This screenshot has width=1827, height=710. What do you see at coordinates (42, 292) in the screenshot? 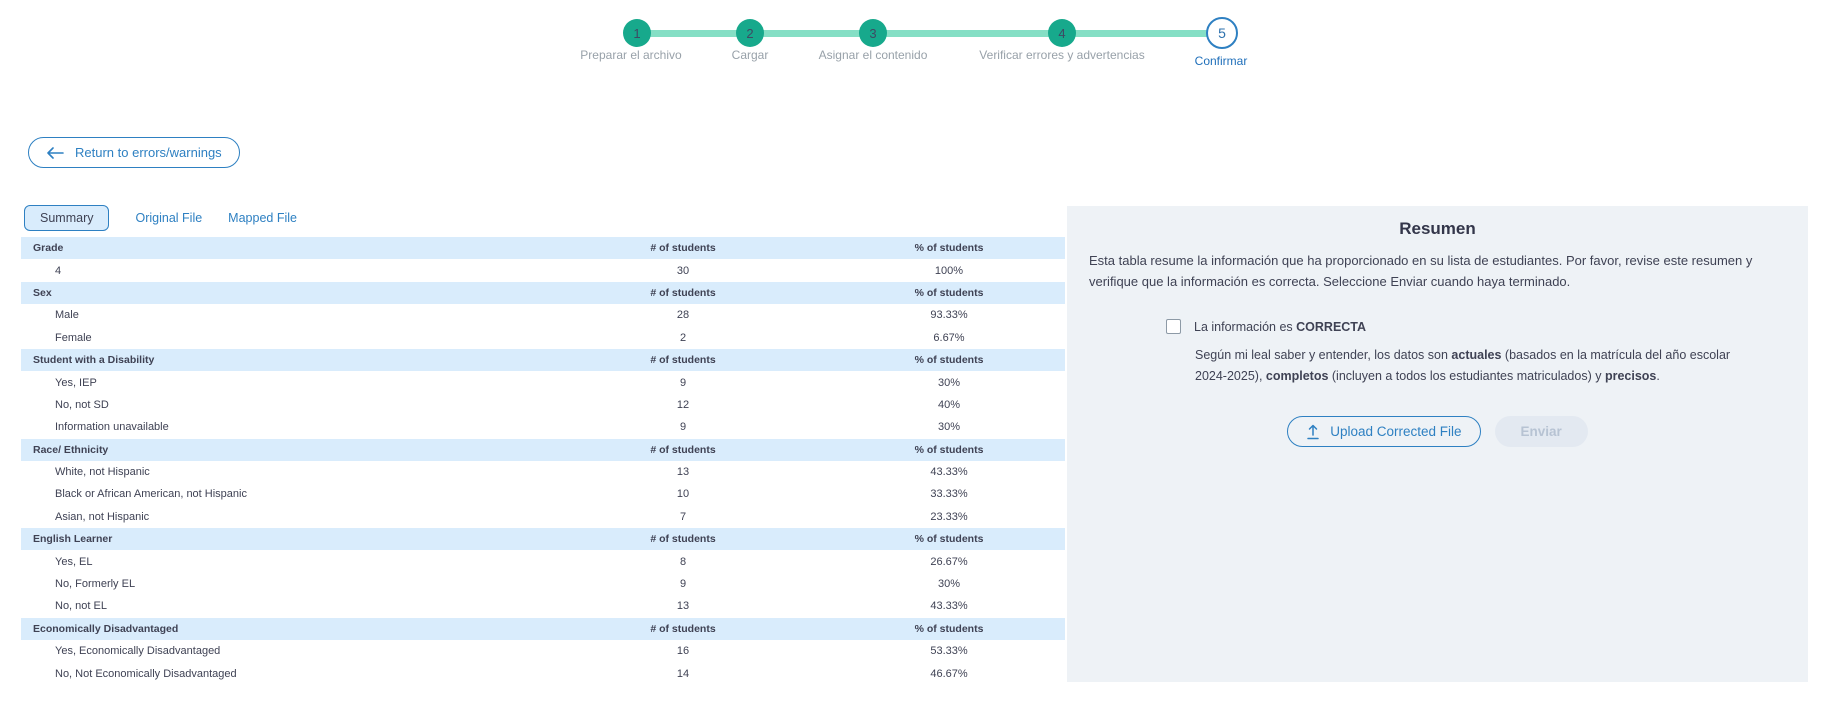
I see `section-name: Sex` at bounding box center [42, 292].